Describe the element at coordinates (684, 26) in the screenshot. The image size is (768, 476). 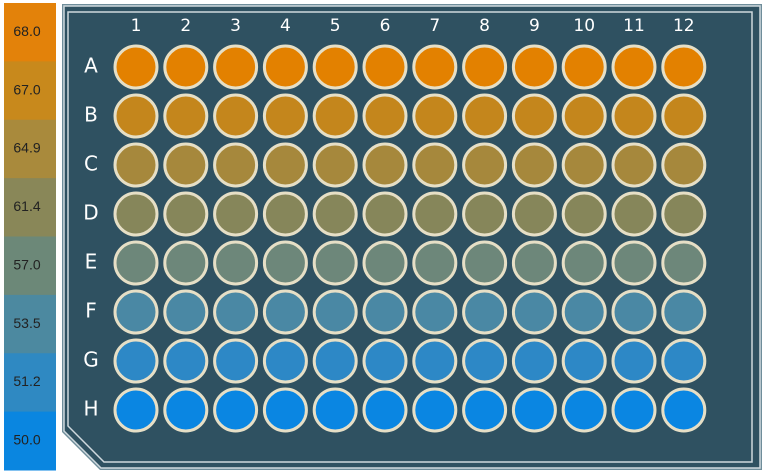
I see `column-label: 12` at that location.